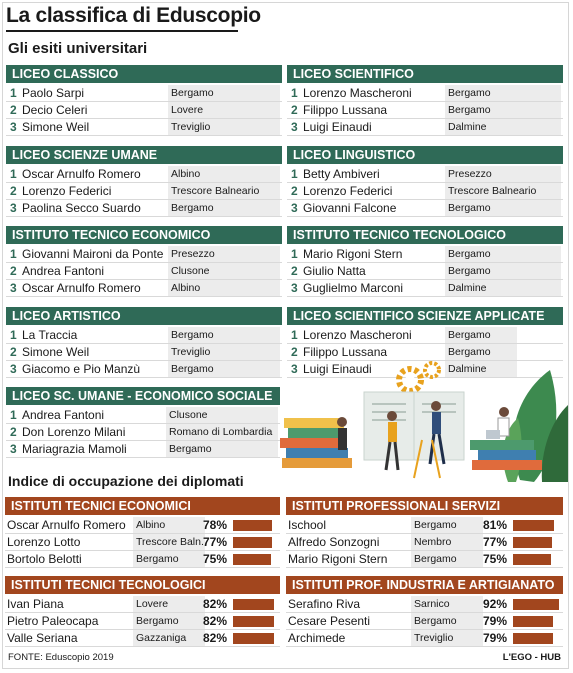  I want to click on school-name: Filippo Lussana, so click(345, 352).